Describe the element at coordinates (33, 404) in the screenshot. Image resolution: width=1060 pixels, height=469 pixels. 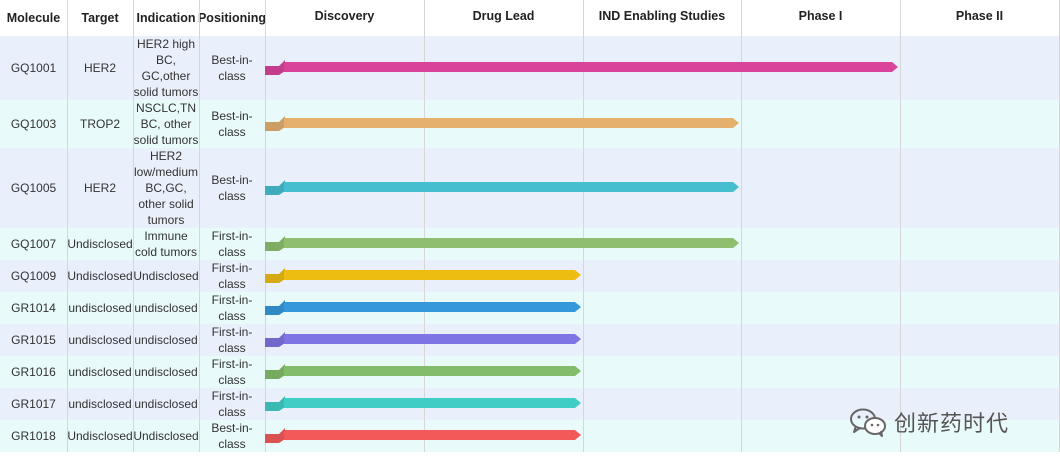
I see `cell-molecule: GR1017` at that location.